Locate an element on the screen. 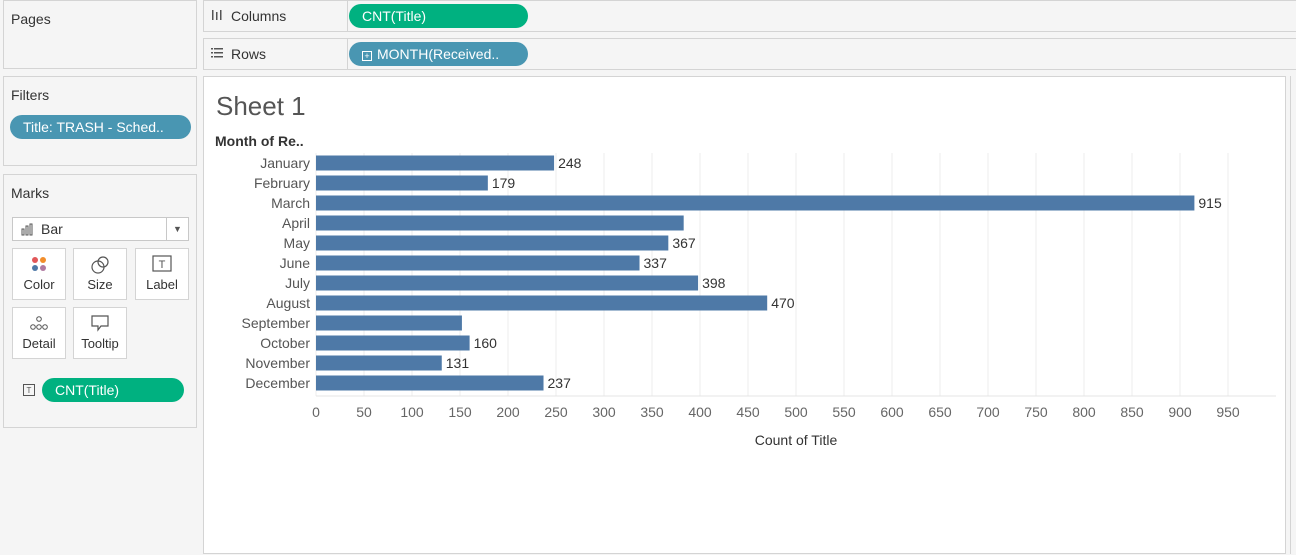 Image resolution: width=1296 pixels, height=555 pixels. rows-pill: + MONTH(Received.. is located at coordinates (438, 54).